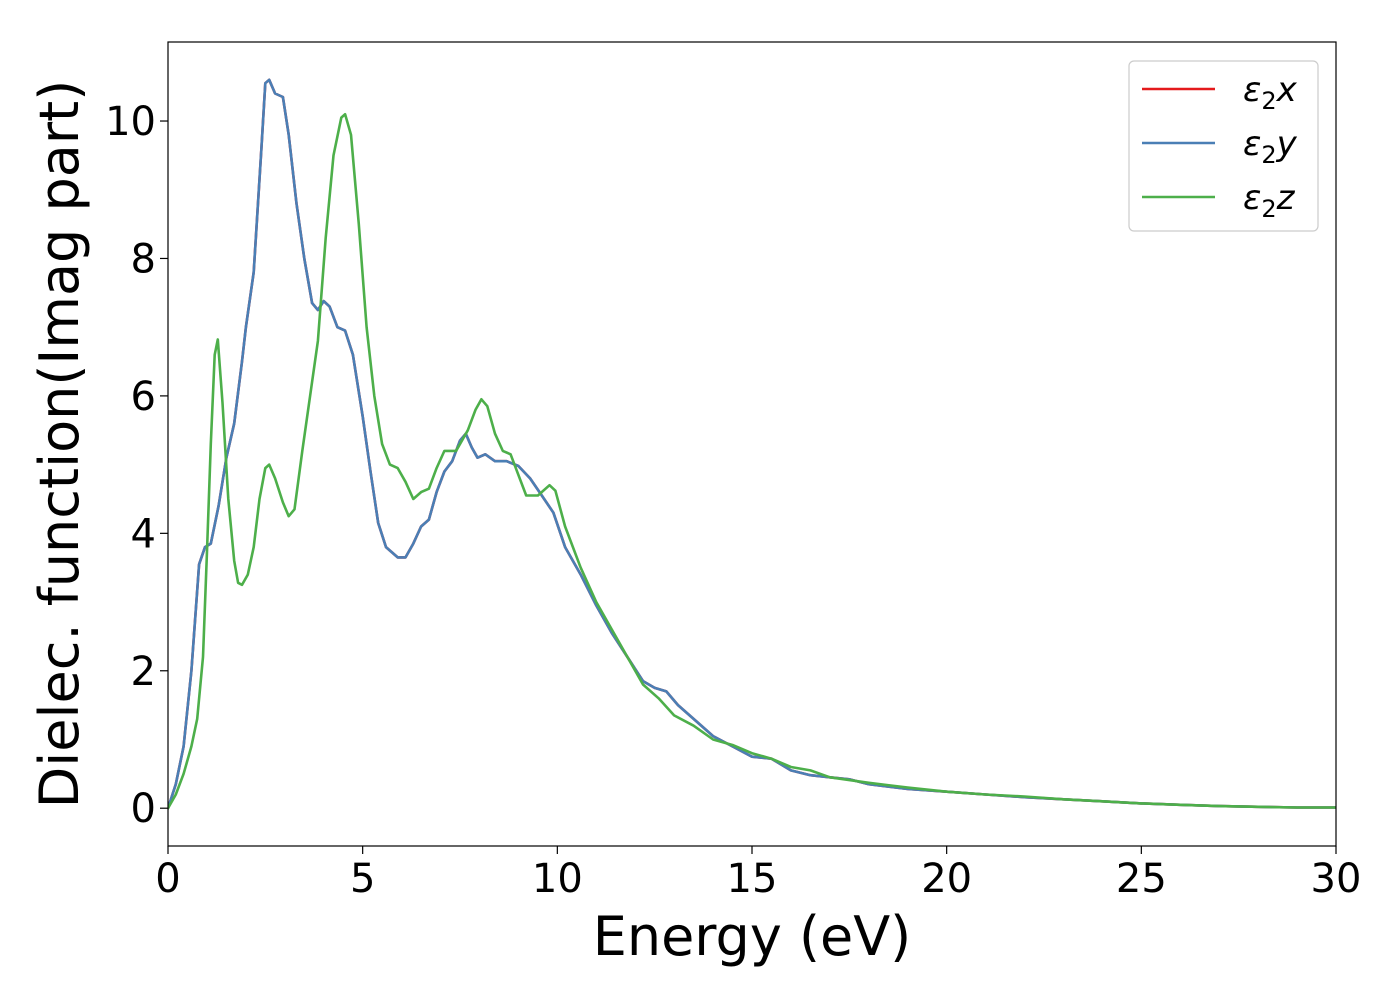 This screenshot has width=1400, height=1000. I want to click on x-tick-label: 10, so click(557, 879).